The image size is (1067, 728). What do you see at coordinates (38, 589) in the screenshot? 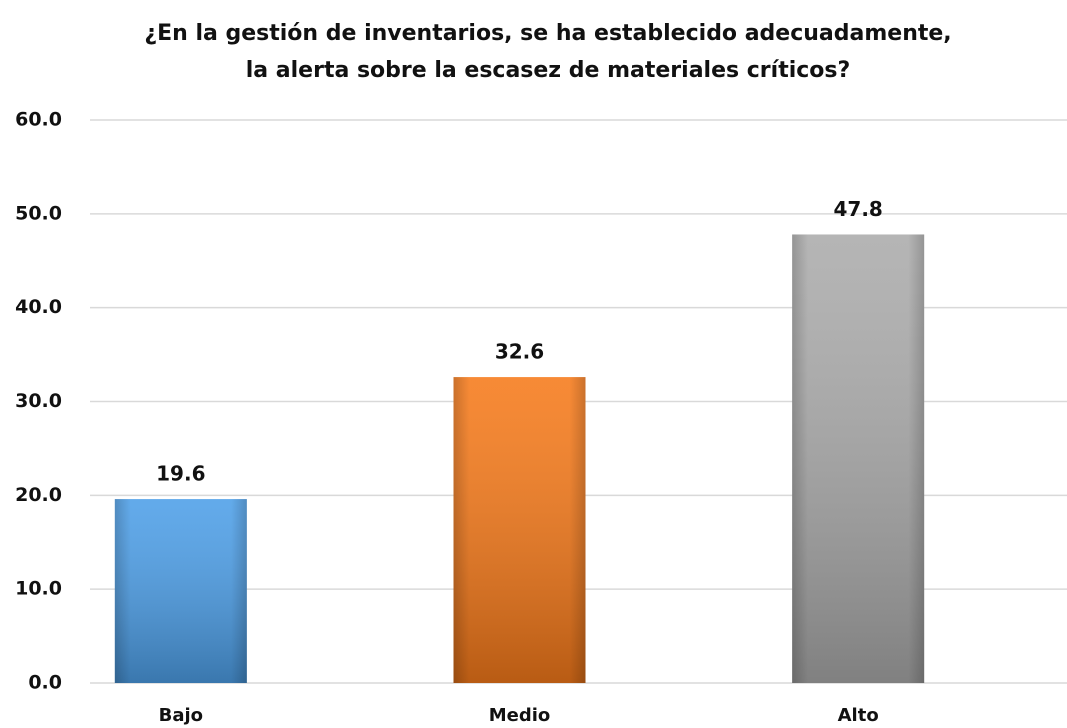
I see `y-tick-label: 10.0` at bounding box center [38, 589].